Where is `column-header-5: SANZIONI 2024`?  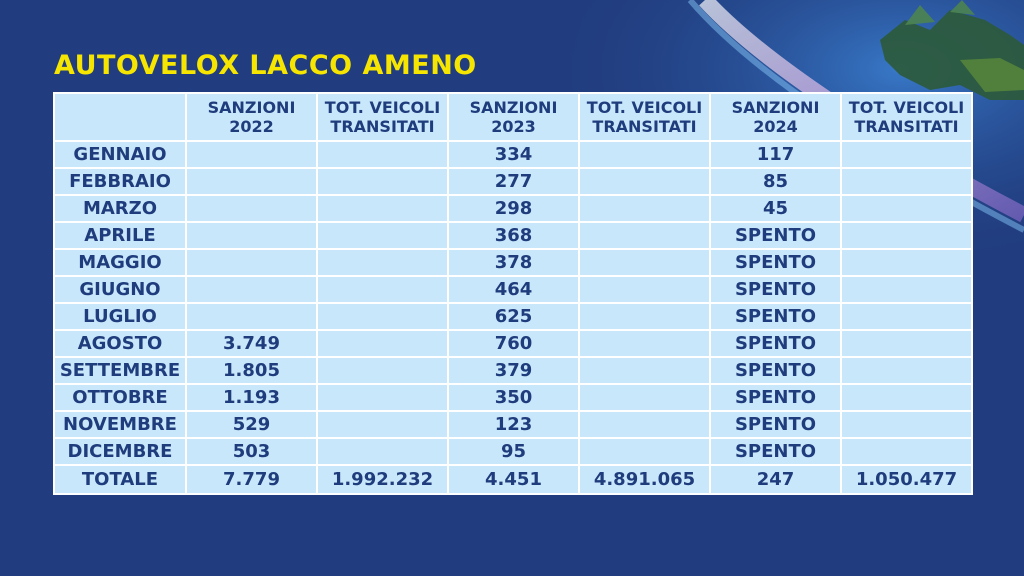 column-header-5: SANZIONI 2024 is located at coordinates (775, 117).